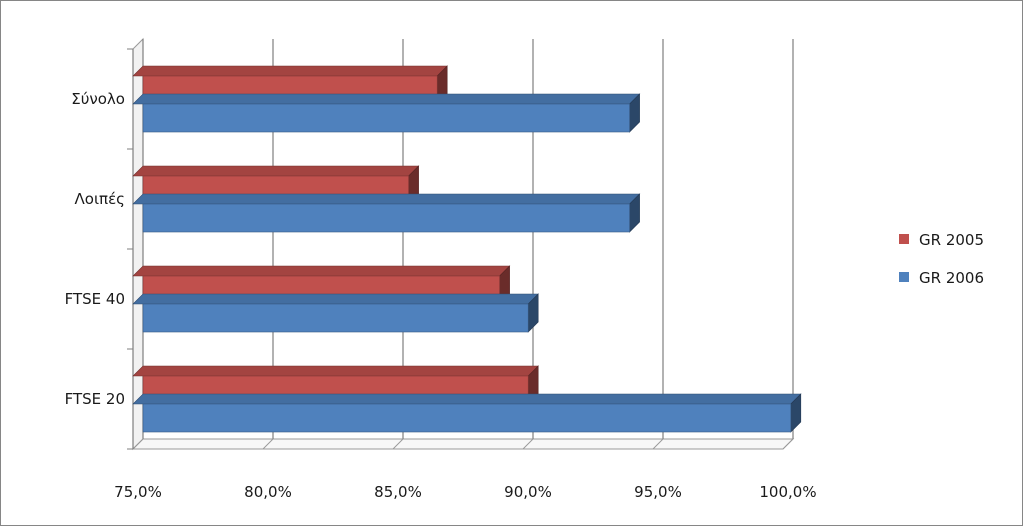  What do you see at coordinates (95, 399) in the screenshot?
I see `category-label-3: FTSE 20` at bounding box center [95, 399].